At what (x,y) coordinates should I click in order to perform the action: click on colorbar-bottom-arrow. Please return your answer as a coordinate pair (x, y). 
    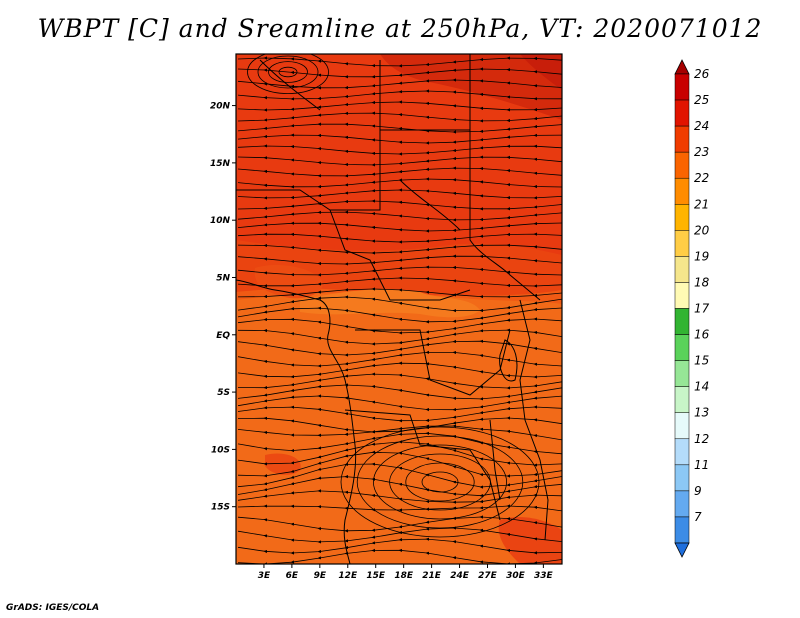
    Looking at the image, I should click on (682, 550).